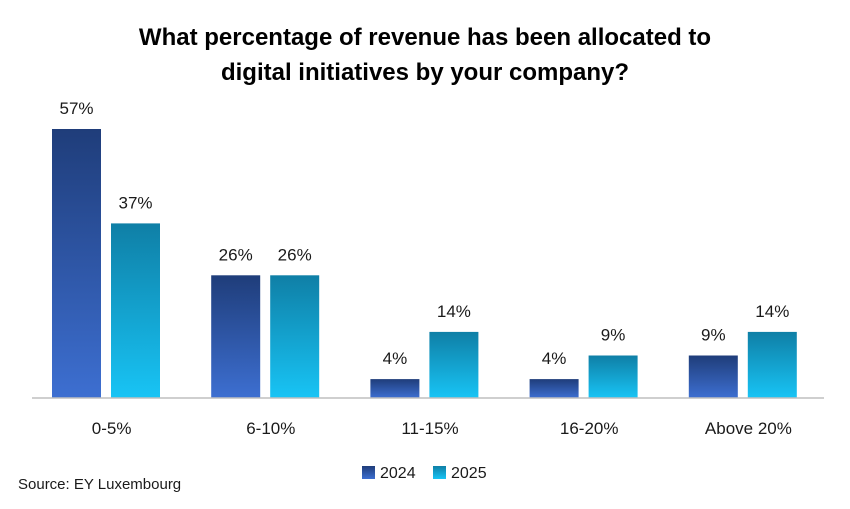 Image resolution: width=850 pixels, height=509 pixels. Describe the element at coordinates (589, 428) in the screenshot. I see `x-tick-label-3: 16-20%` at that location.